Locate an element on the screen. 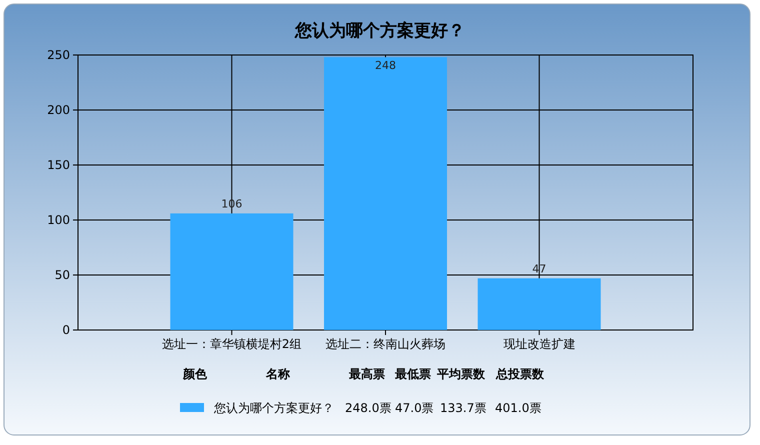  x-tick-label: 选址二：终南山火葬场 is located at coordinates (386, 344).